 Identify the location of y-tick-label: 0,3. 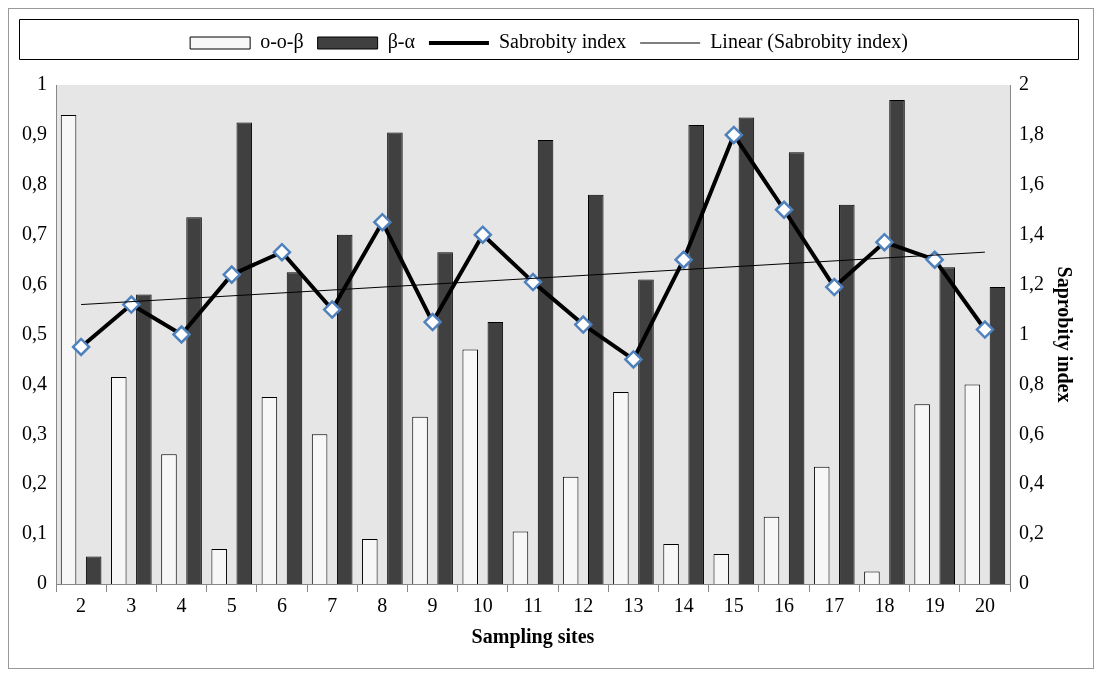
(34, 432).